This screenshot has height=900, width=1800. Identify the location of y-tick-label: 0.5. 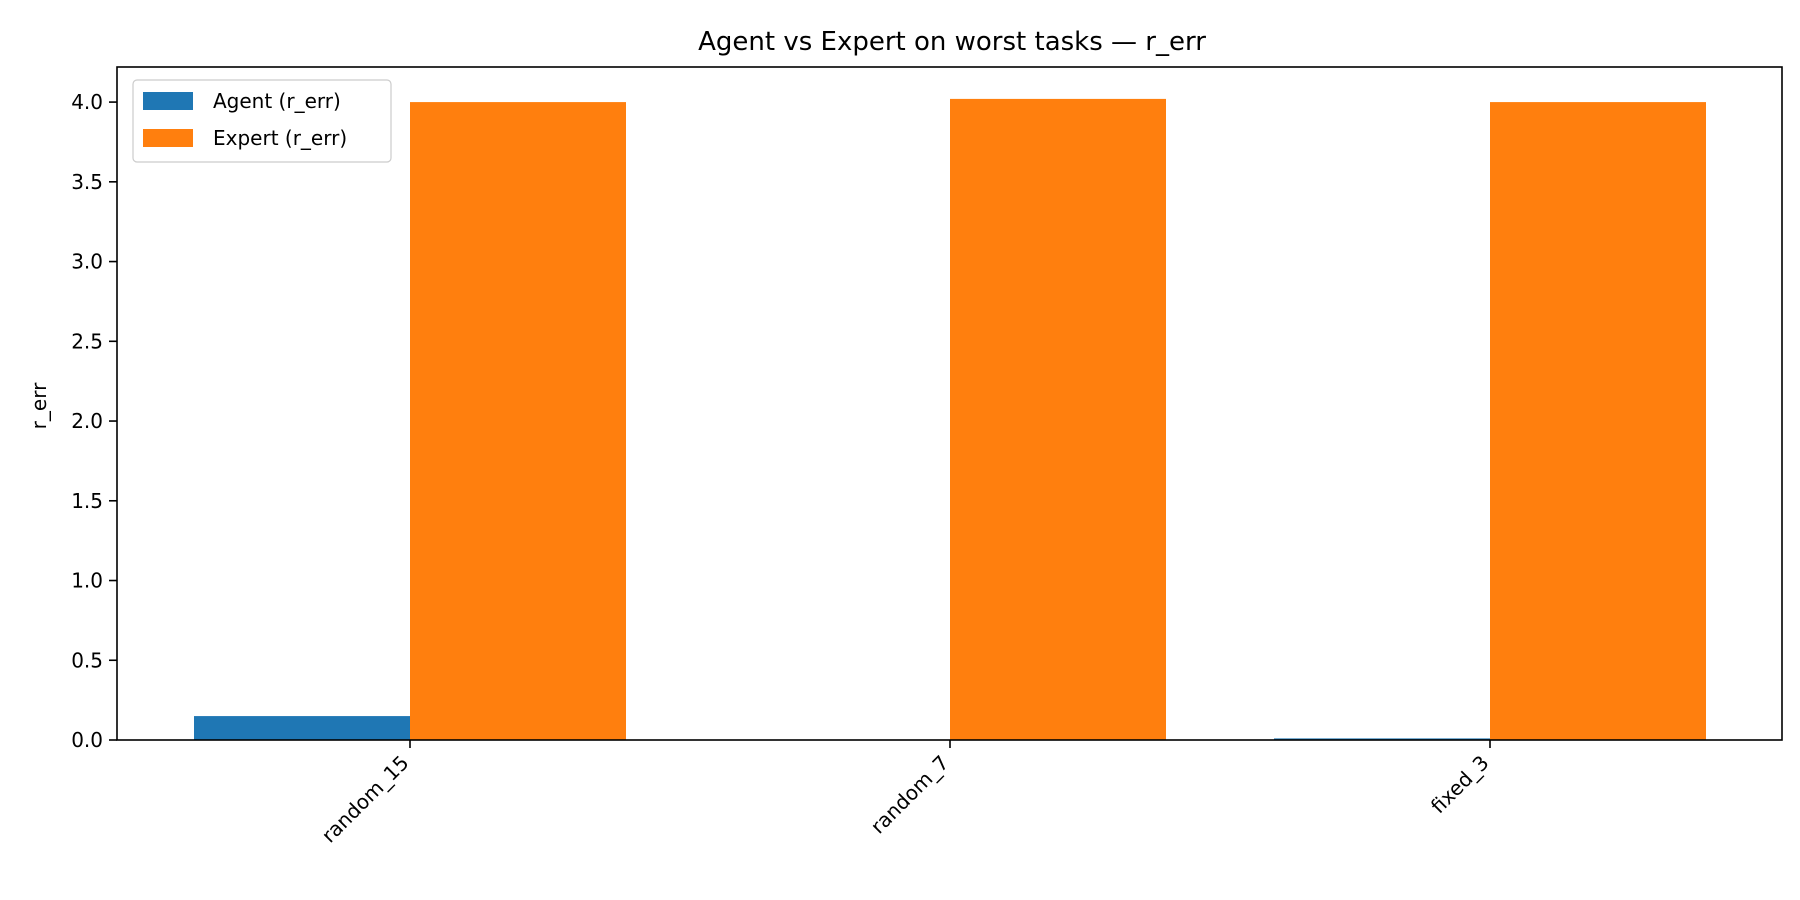
(87, 660).